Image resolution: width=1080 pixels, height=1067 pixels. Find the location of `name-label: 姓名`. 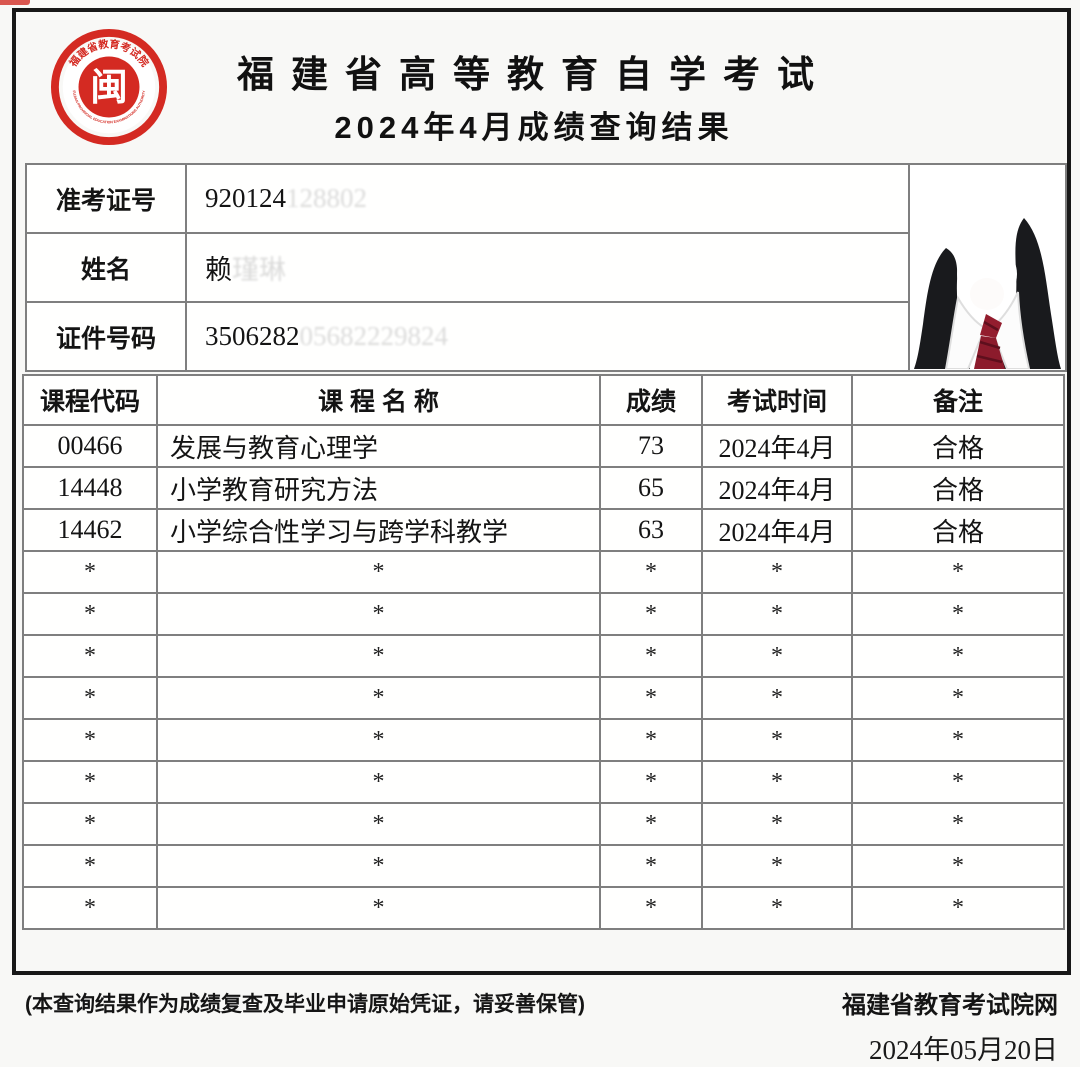

name-label: 姓名 is located at coordinates (106, 267).